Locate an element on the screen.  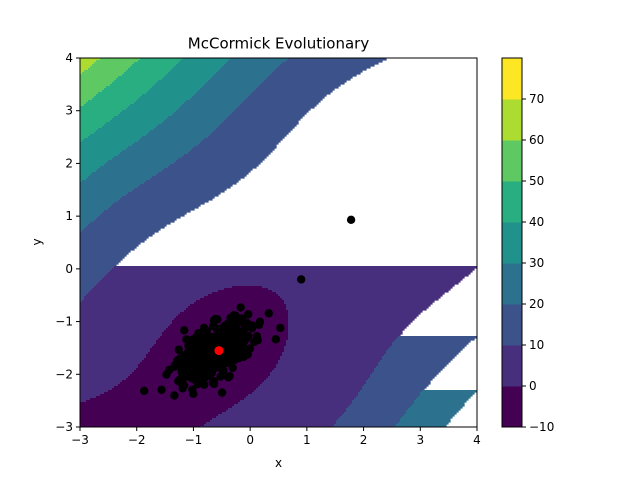
x-tick-label: 1 is located at coordinates (307, 440).